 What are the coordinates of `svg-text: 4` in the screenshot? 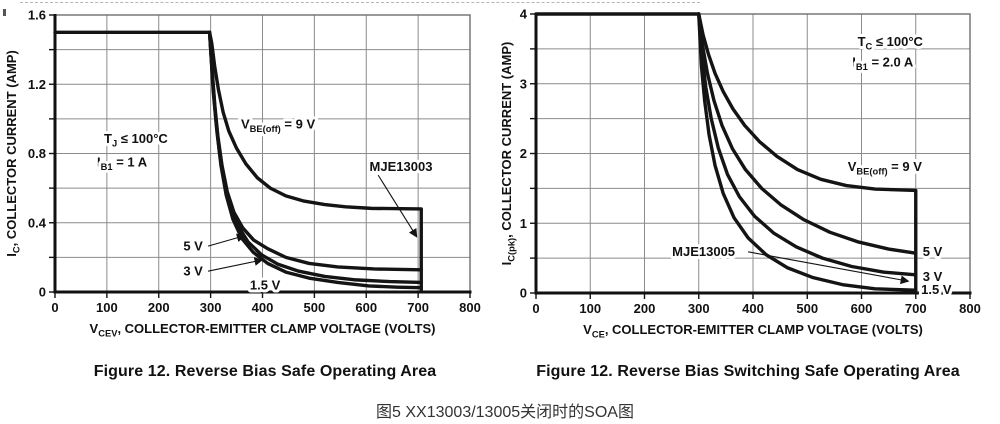 It's located at (524, 14).